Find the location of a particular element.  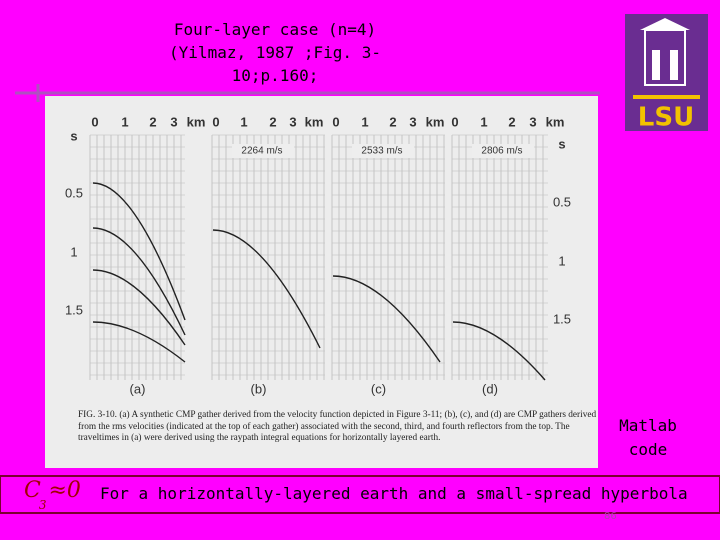

formula-subscript: 3 is located at coordinates (42, 505).